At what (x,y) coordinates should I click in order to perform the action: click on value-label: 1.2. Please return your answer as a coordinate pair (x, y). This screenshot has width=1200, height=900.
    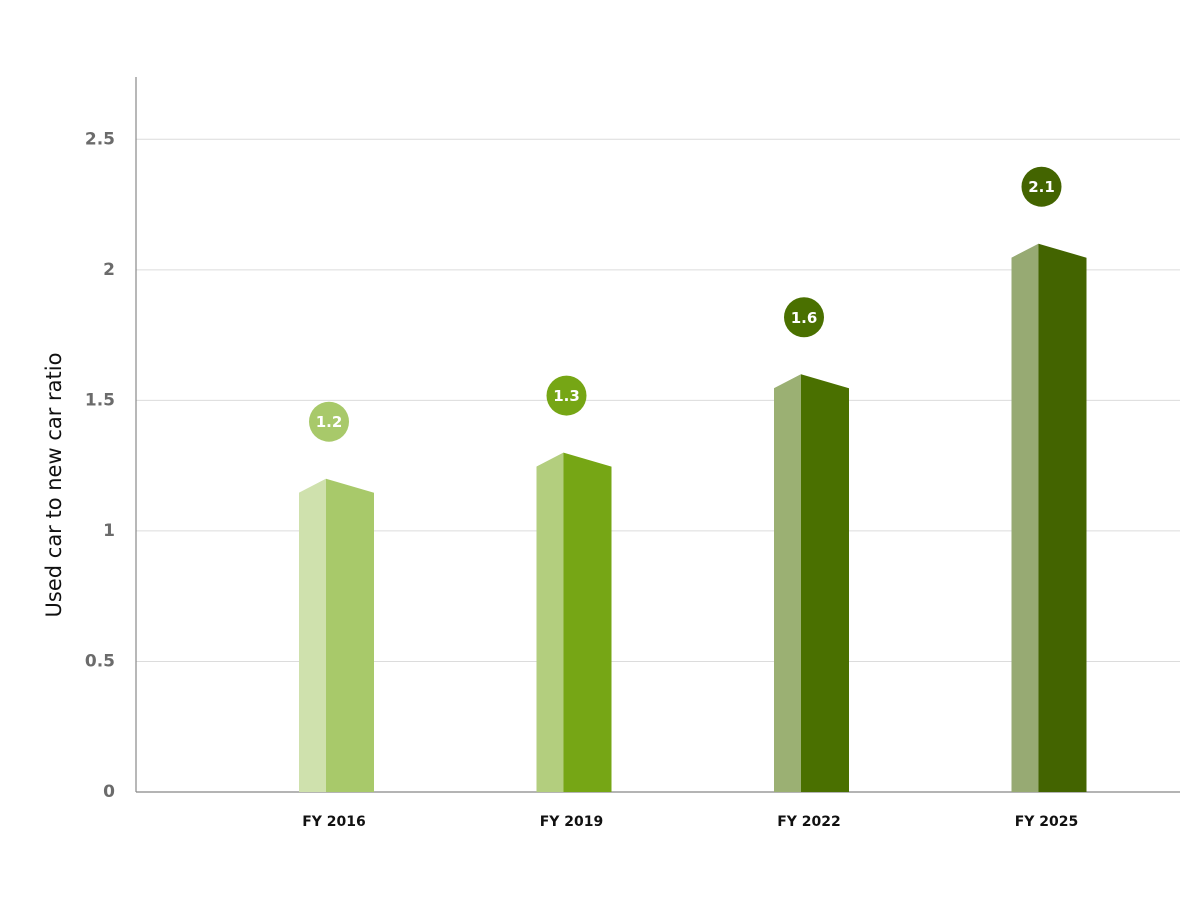
    Looking at the image, I should click on (329, 422).